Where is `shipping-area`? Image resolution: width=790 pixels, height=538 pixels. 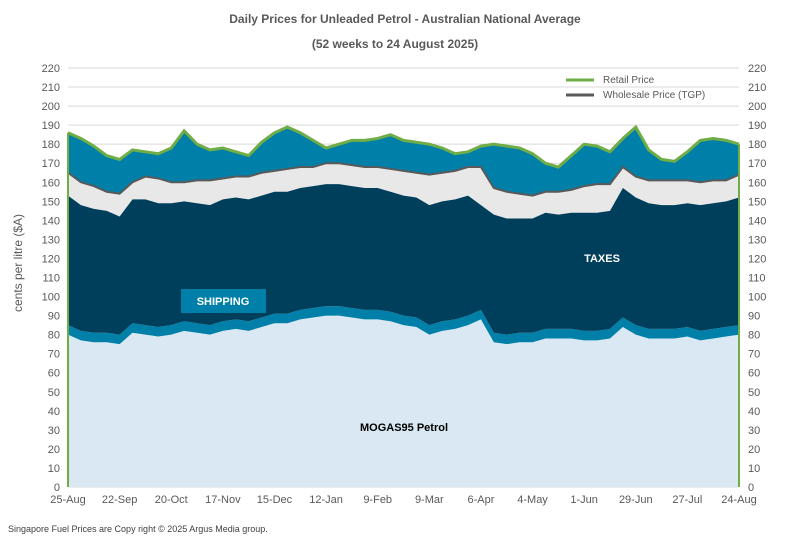
shipping-area is located at coordinates (403, 325).